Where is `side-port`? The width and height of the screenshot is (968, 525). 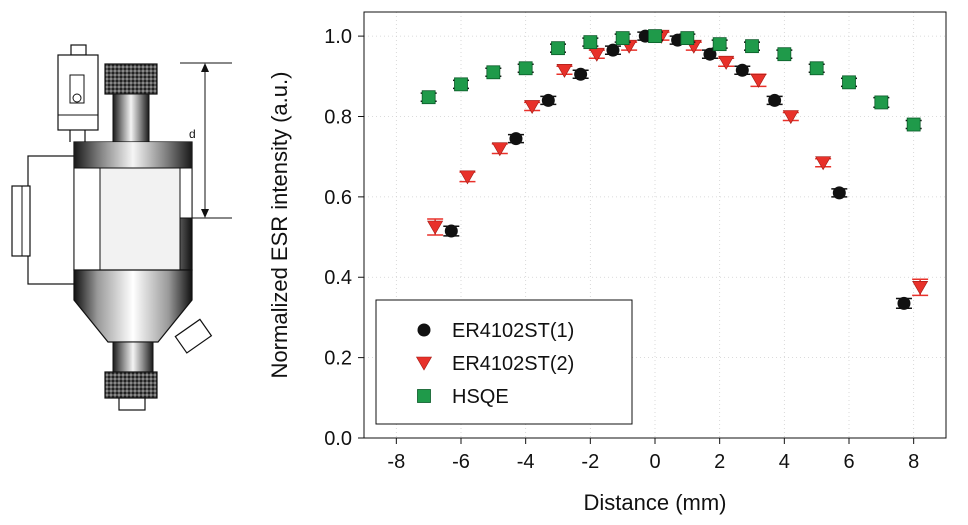 side-port is located at coordinates (193, 336).